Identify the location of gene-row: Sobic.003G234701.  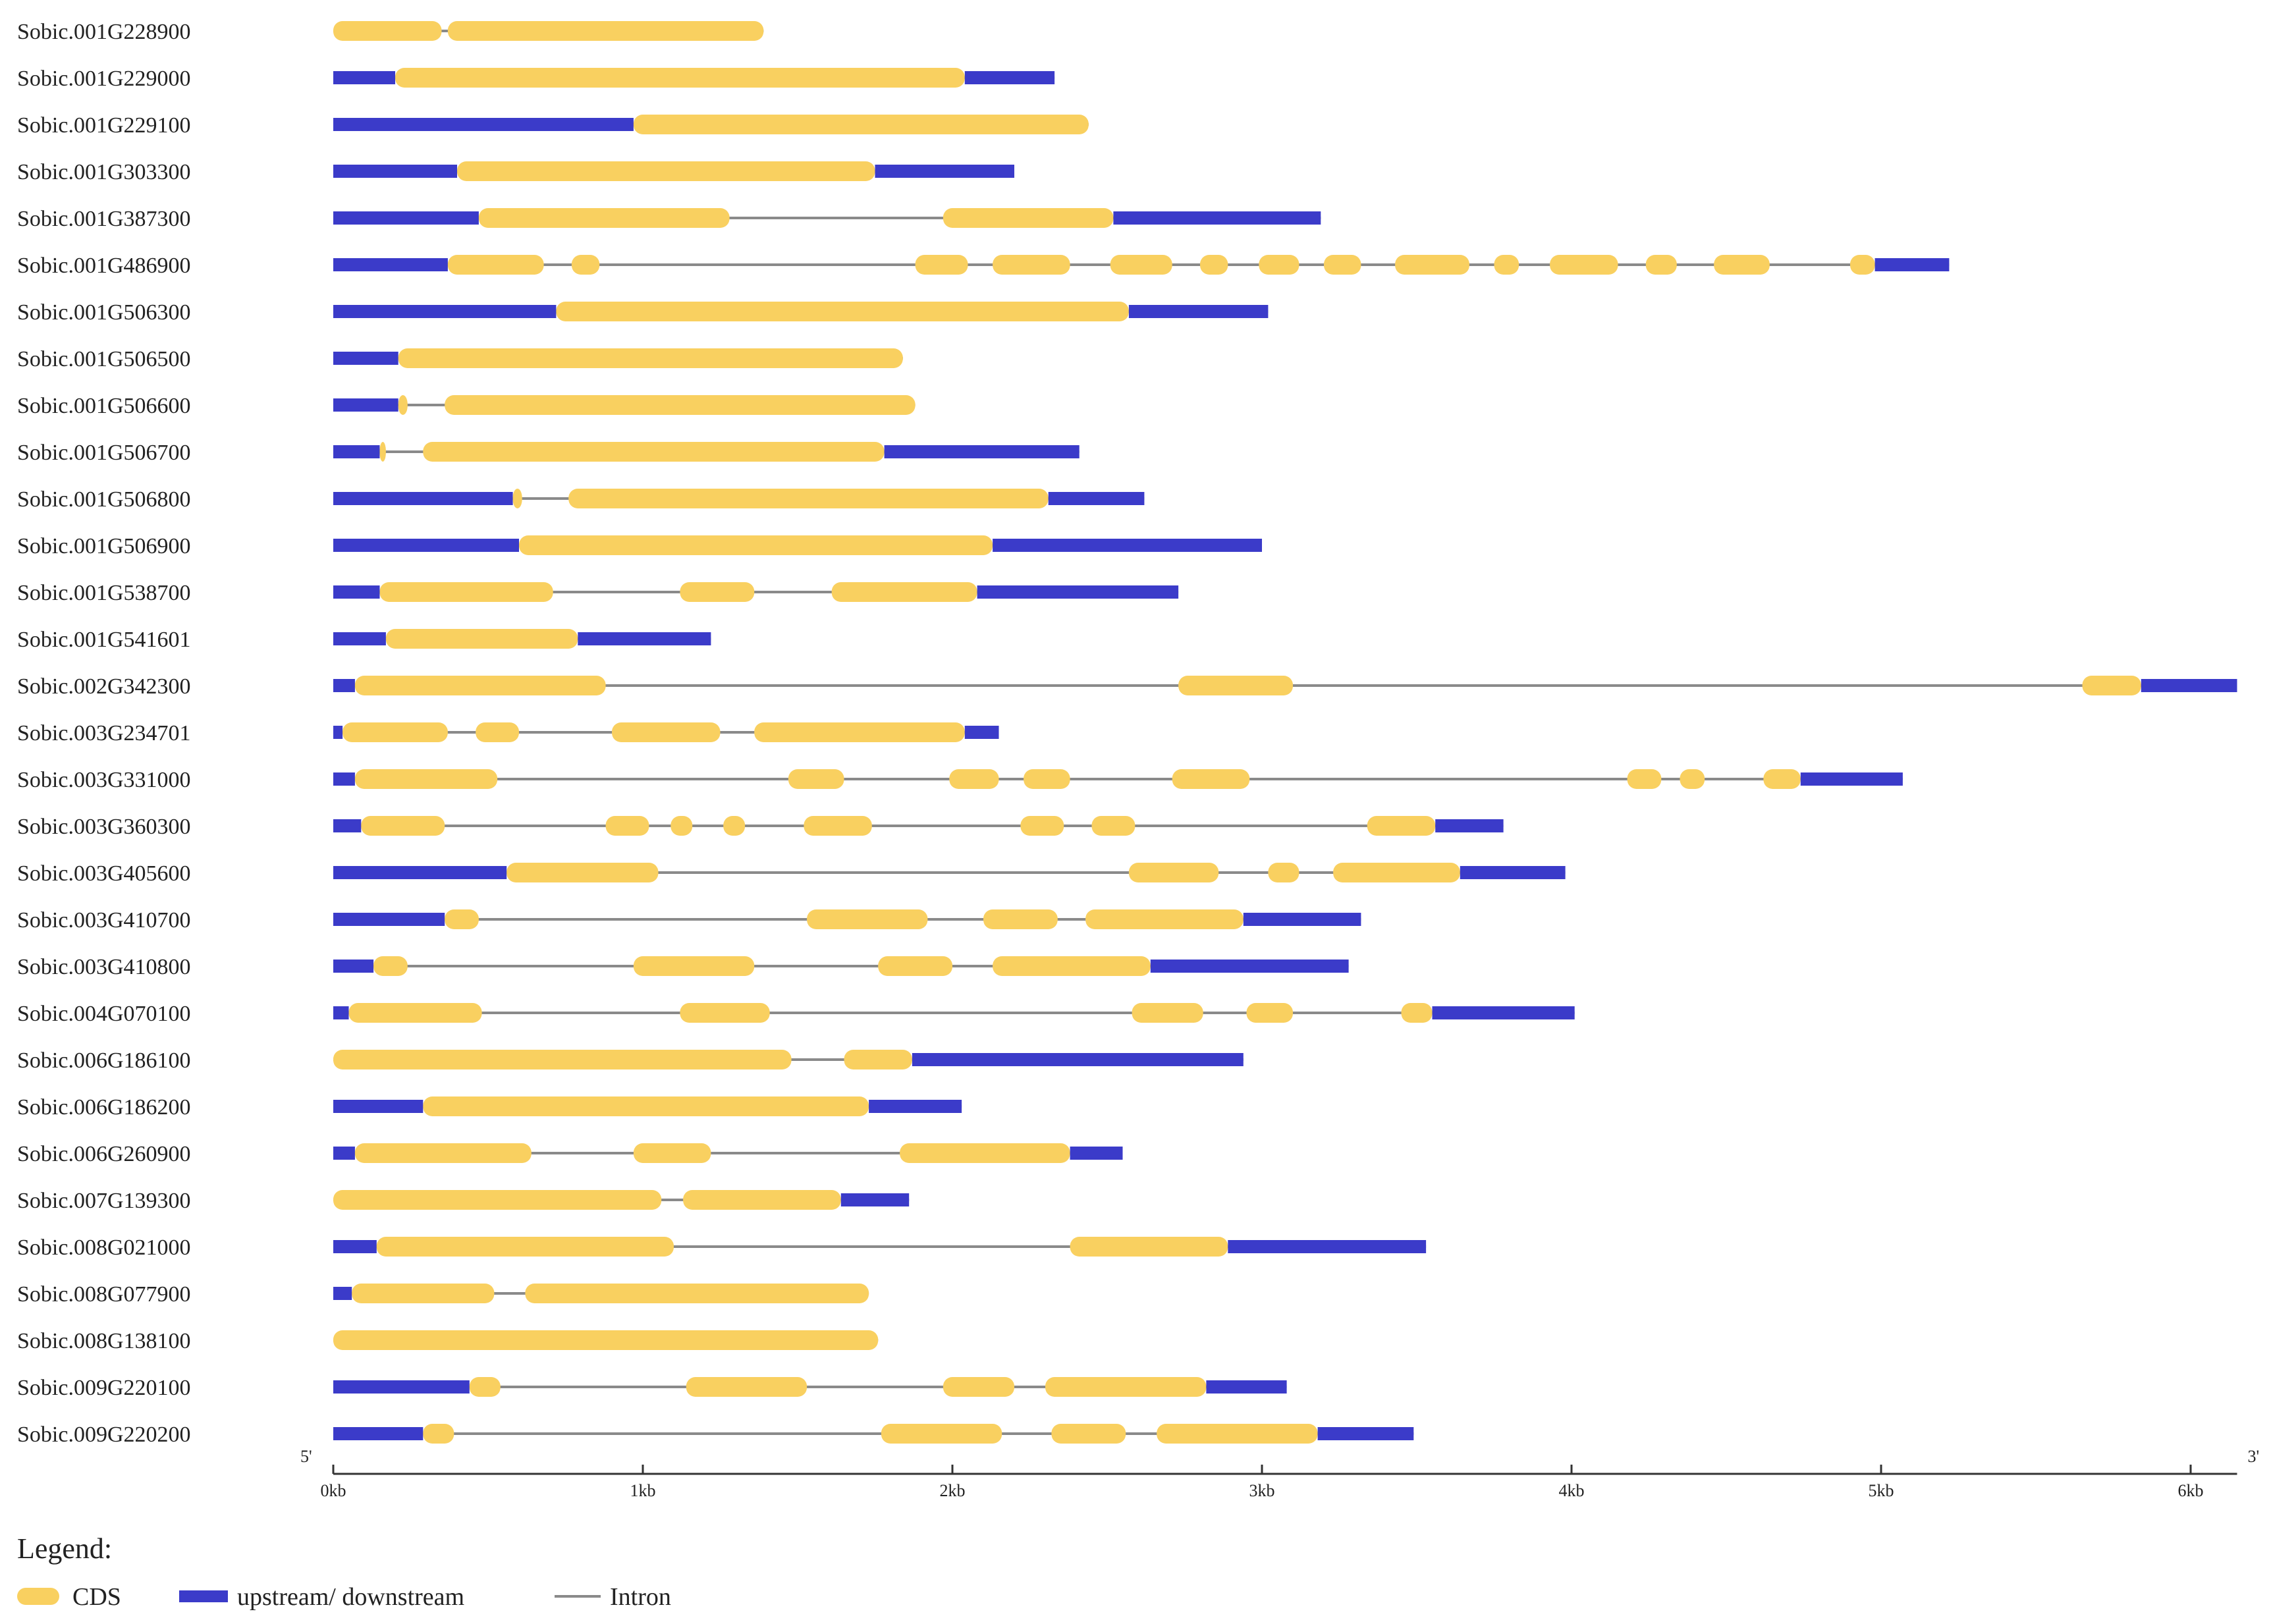
(508, 733).